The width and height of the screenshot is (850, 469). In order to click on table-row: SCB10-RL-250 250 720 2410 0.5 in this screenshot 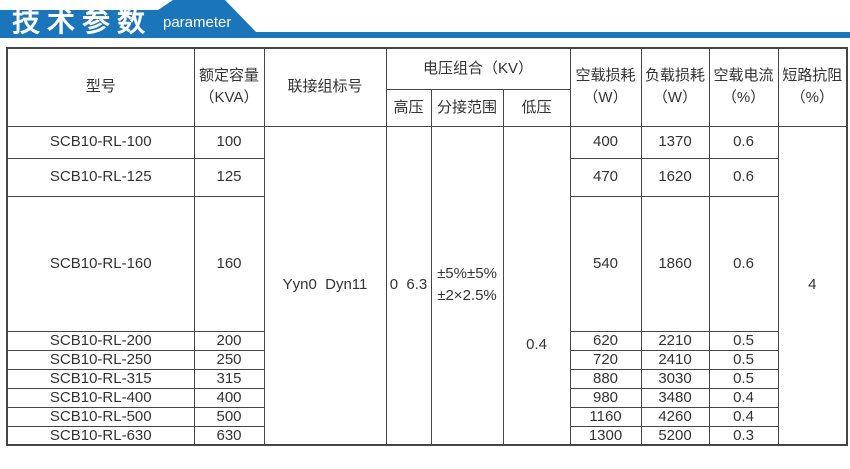, I will do `click(426, 359)`.